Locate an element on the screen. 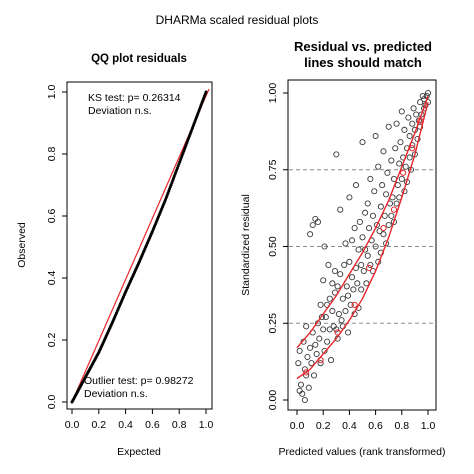 This screenshot has height=474, width=474. residual-x-tick-label: 0.8 is located at coordinates (401, 426).